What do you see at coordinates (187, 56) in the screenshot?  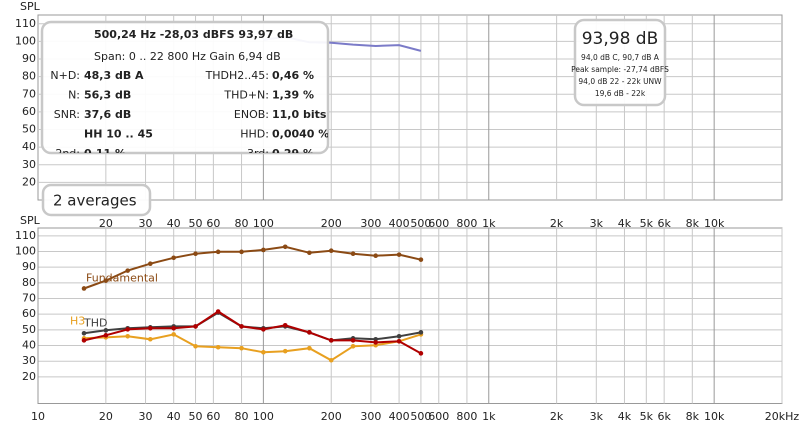 I see `readout-line: Span: 0 .. 22 800 Hz Gain 6,94 dB` at bounding box center [187, 56].